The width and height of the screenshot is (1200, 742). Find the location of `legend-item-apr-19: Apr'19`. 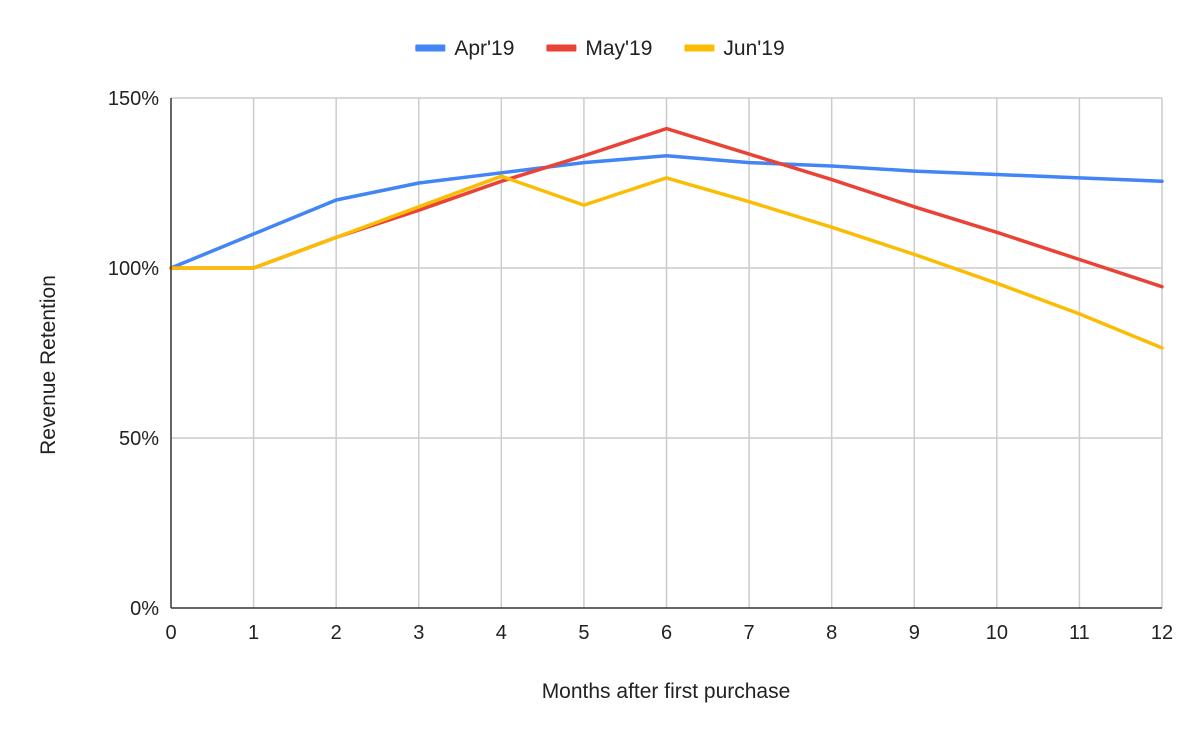

legend-item-apr-19: Apr'19 is located at coordinates (464, 48).